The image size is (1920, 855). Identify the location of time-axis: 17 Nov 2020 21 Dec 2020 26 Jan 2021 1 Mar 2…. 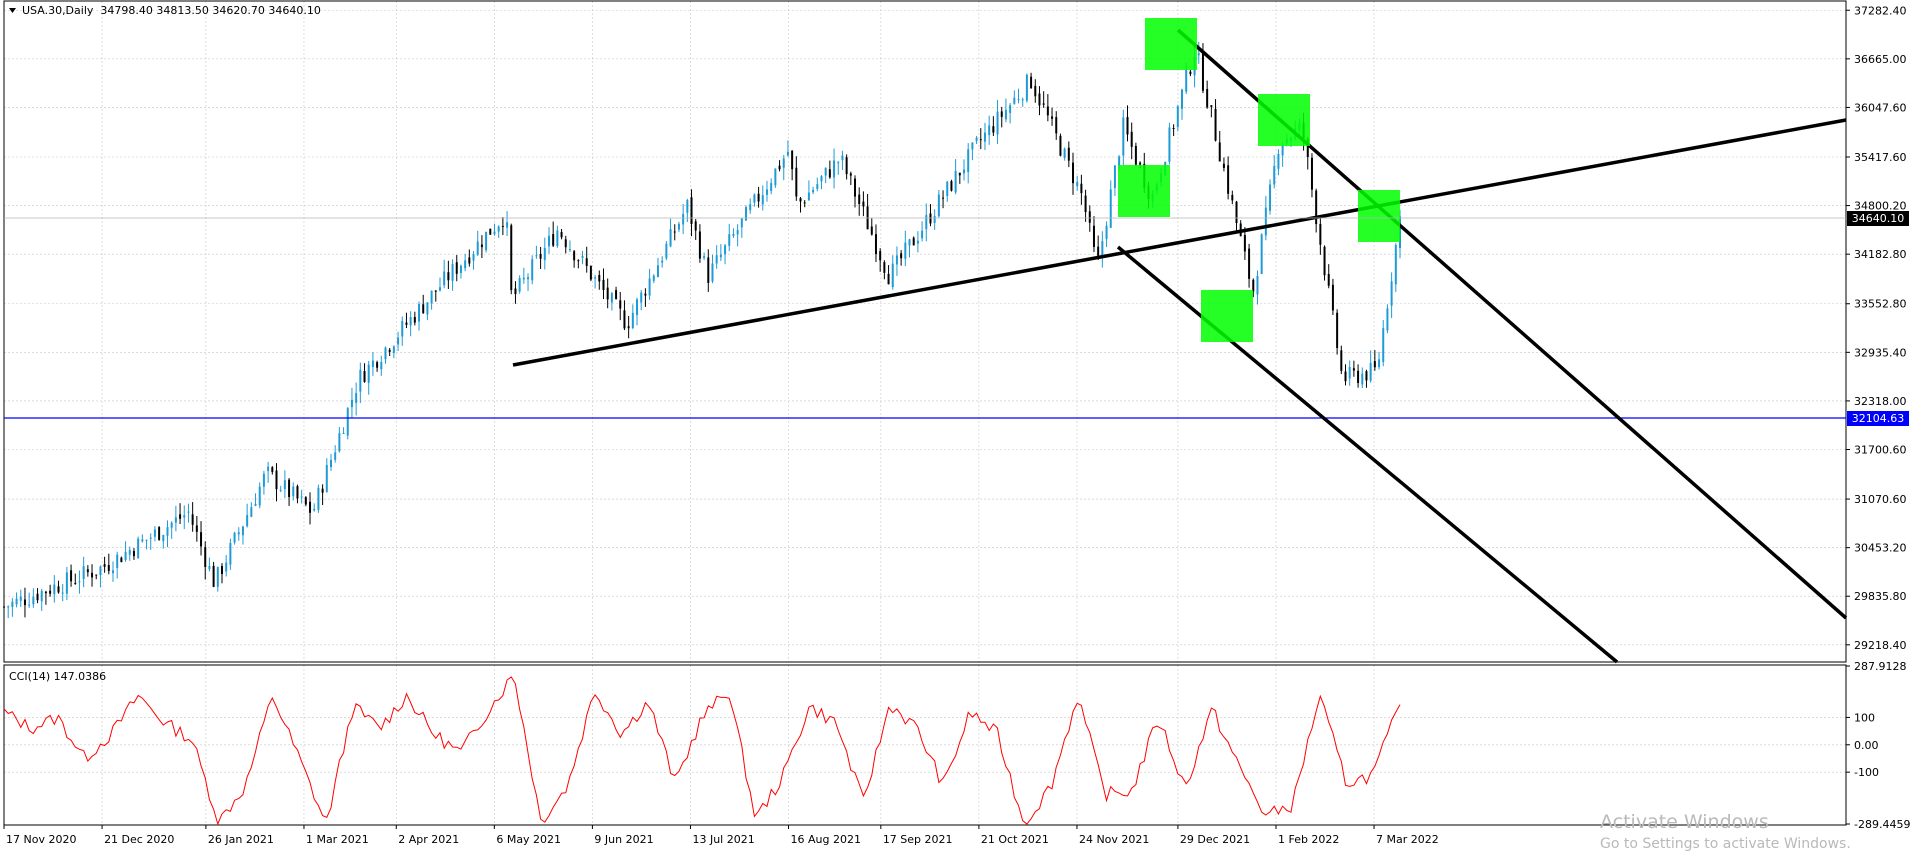
(721, 835).